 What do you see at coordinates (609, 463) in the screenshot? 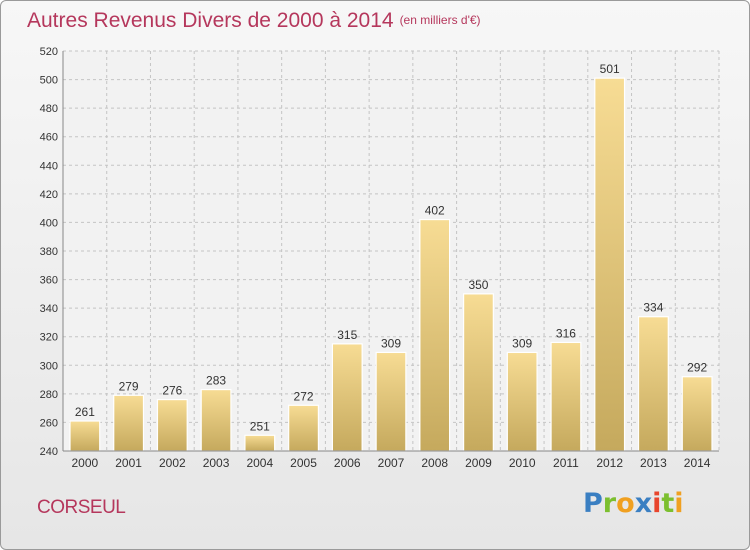
I see `x-tick-label: 2012` at bounding box center [609, 463].